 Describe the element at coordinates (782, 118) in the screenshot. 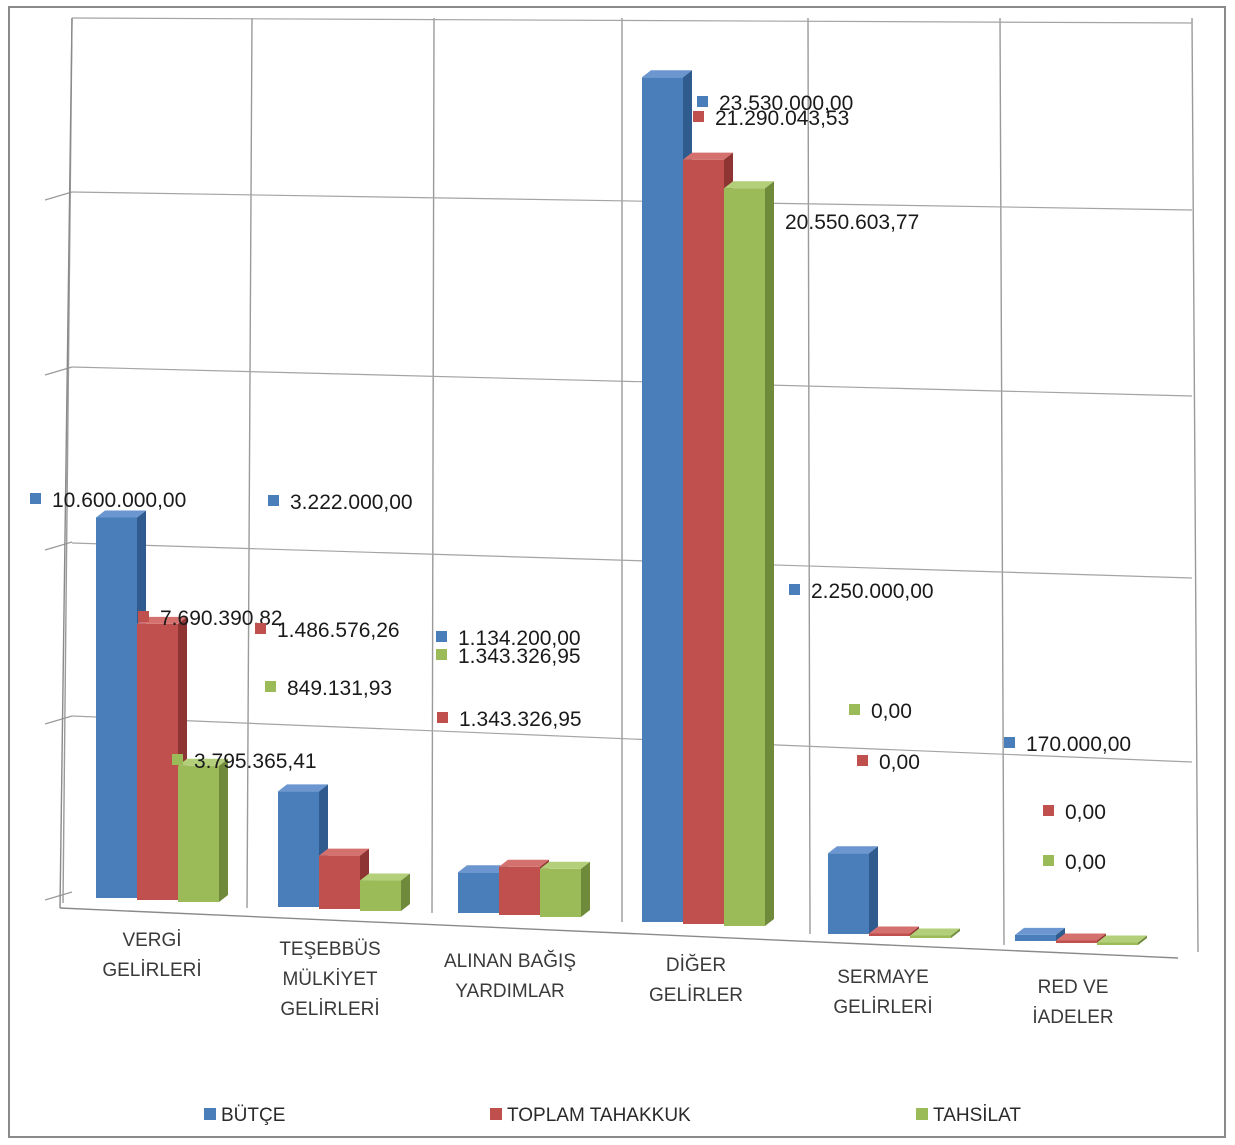

I see `data-label-1-3: 21.290.043,53` at that location.